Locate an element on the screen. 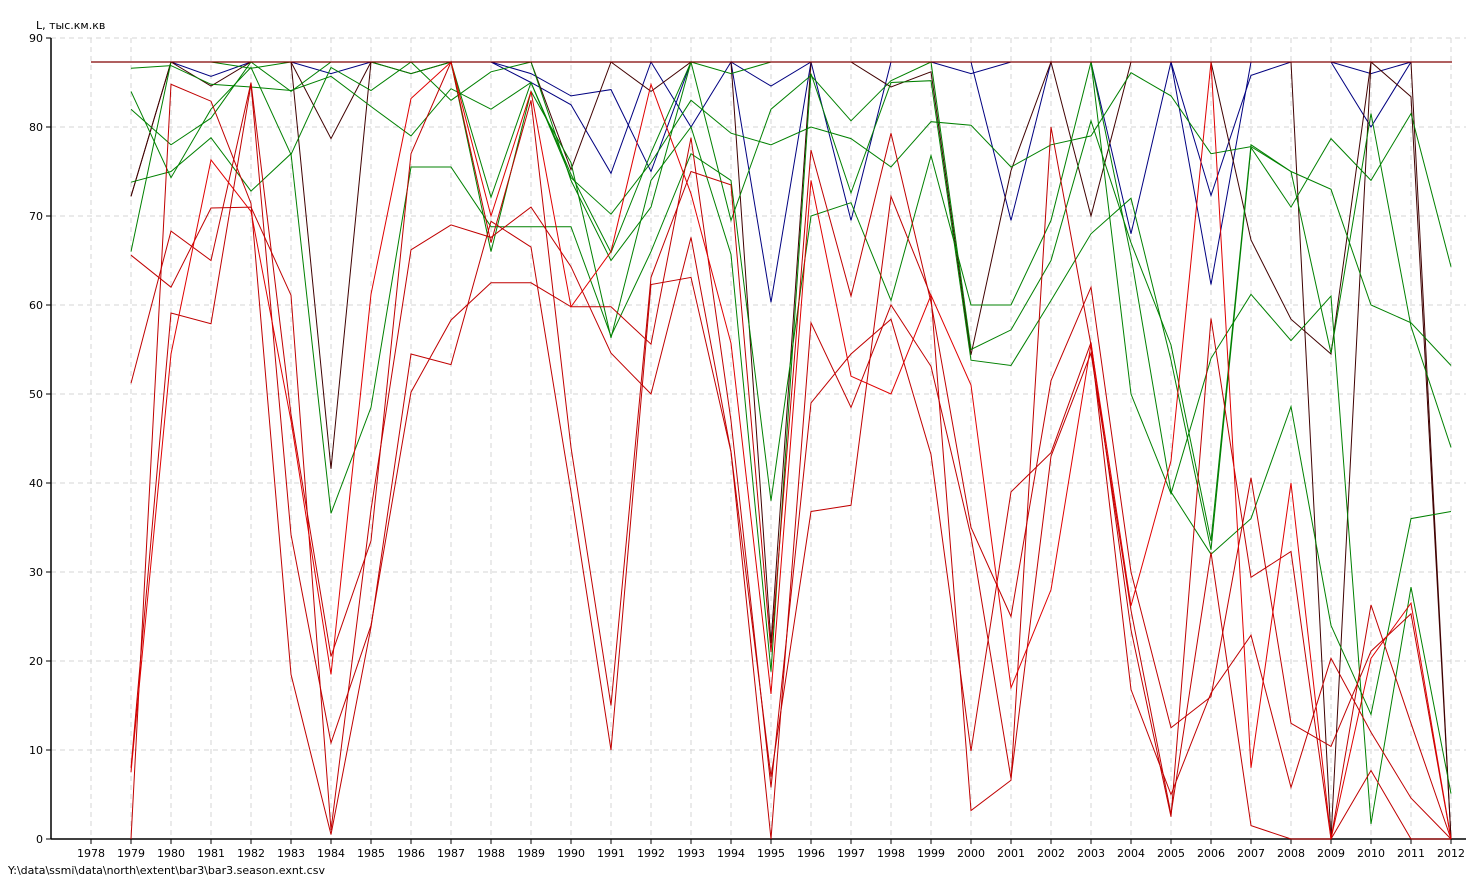 The image size is (1473, 880). x-tick-label: 1993 is located at coordinates (691, 853).